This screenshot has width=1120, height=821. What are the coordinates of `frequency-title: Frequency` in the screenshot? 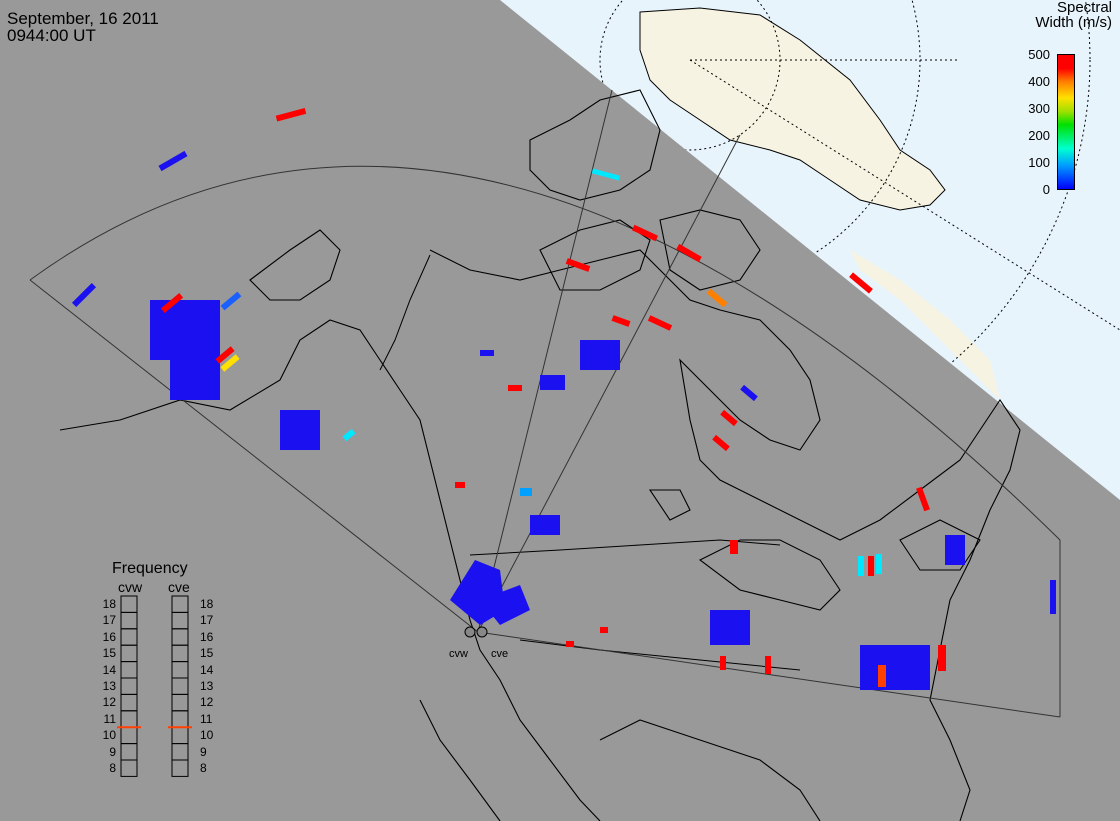 It's located at (150, 568).